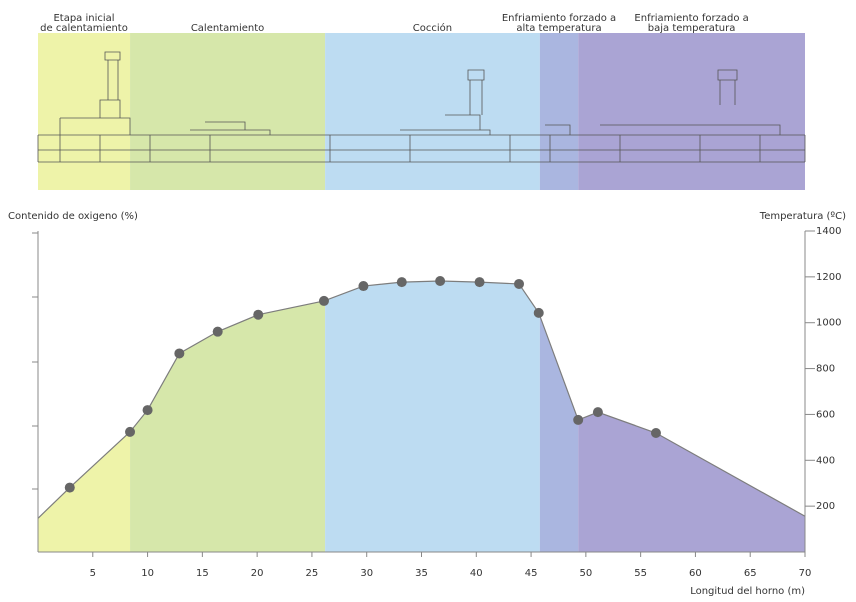  I want to click on y2-tick-label: 1000, so click(828, 323).